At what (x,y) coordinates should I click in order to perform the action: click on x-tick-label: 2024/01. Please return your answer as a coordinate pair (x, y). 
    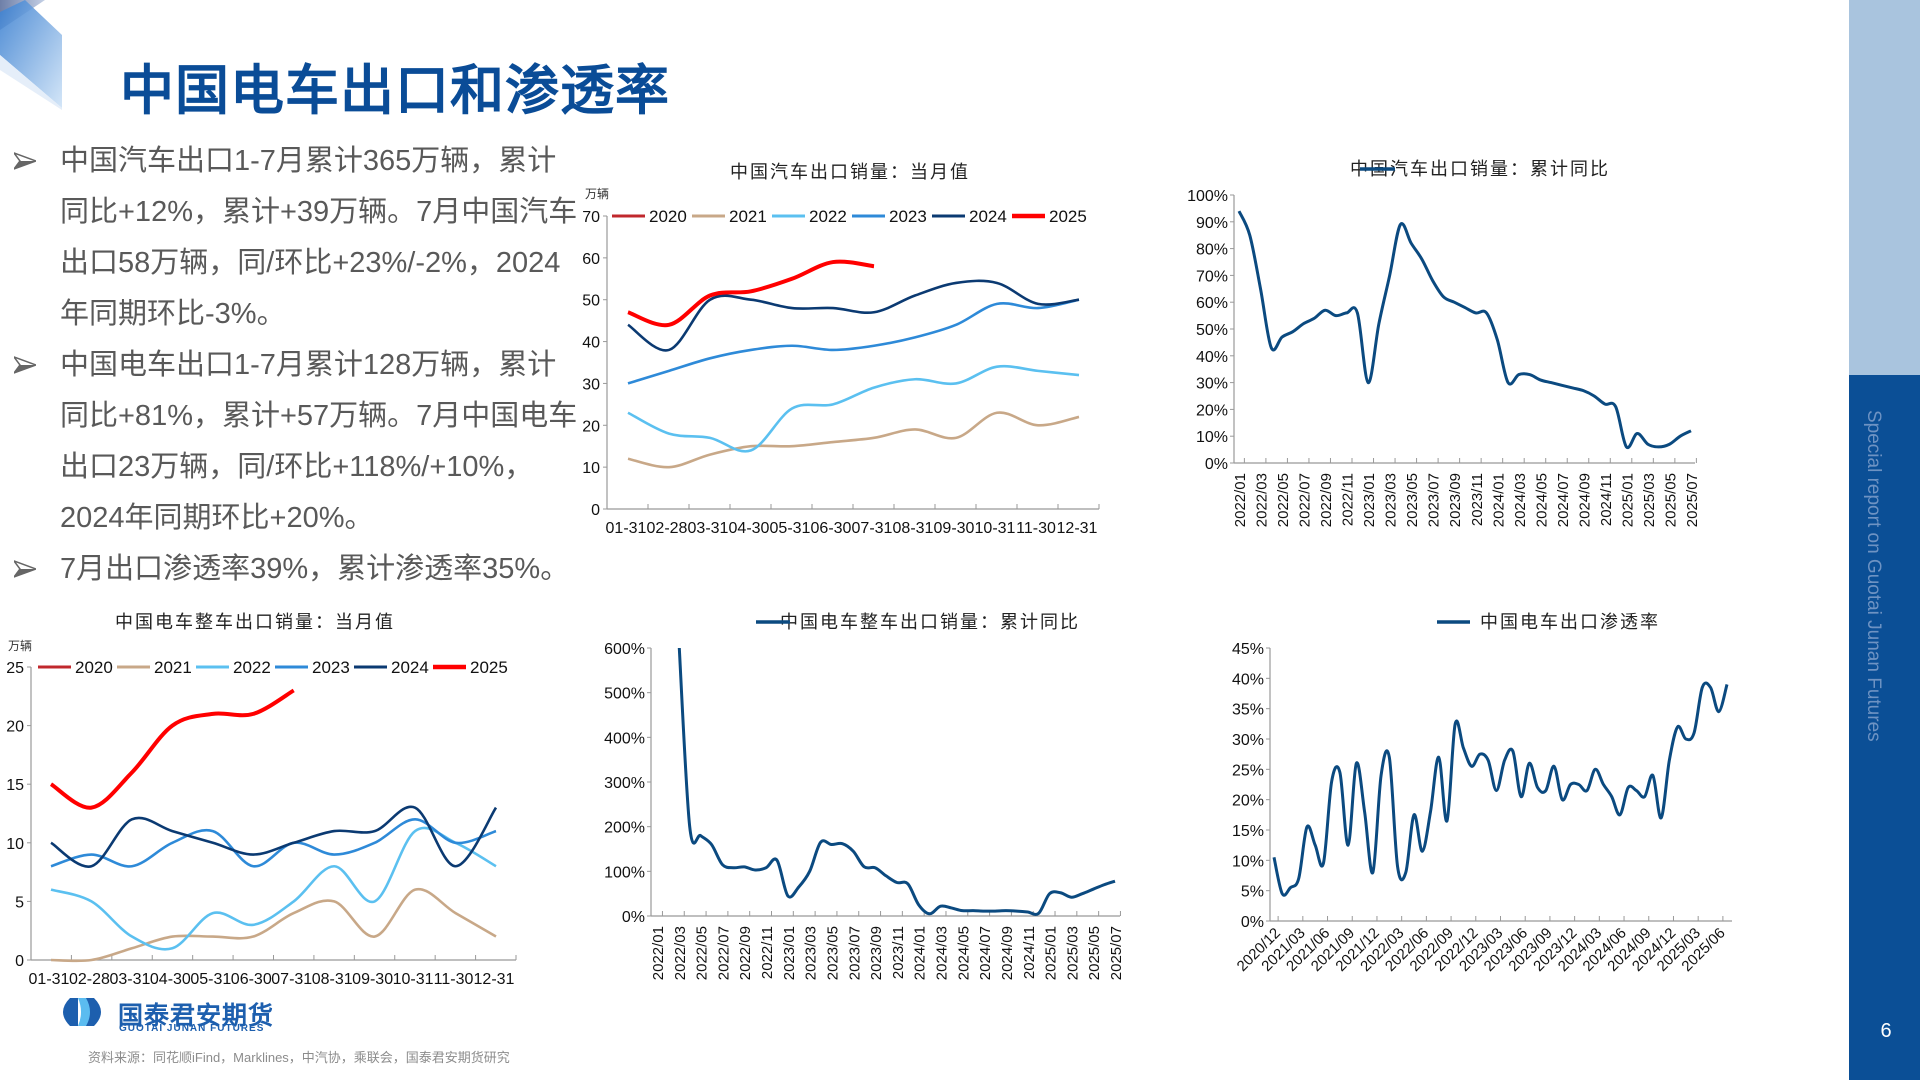
    Looking at the image, I should click on (920, 953).